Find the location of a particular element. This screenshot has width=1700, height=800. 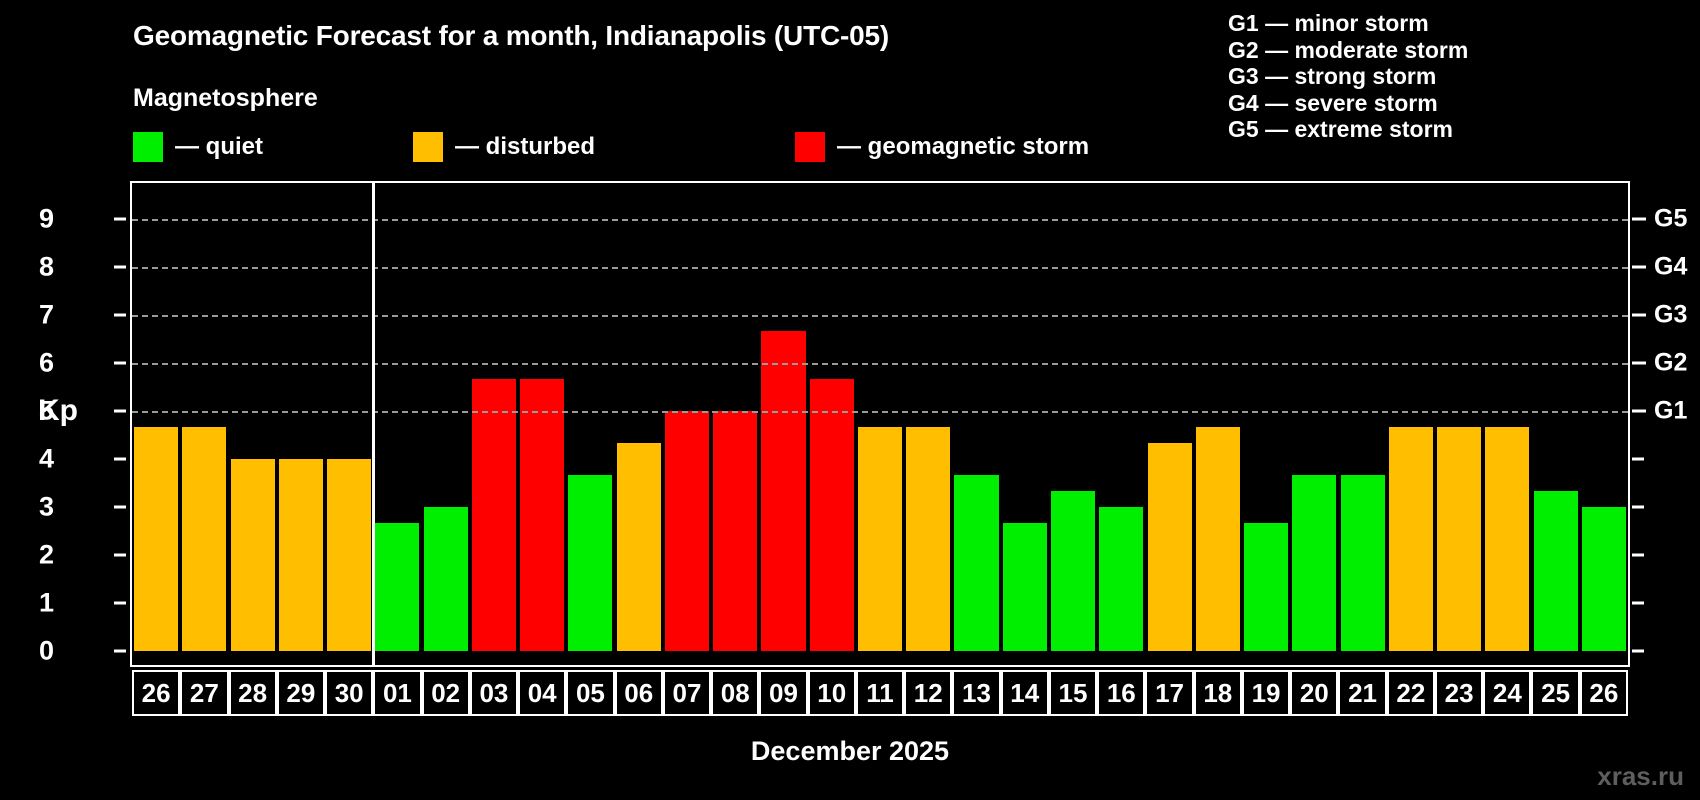

y-tick-label-0: 0 is located at coordinates (46, 650).